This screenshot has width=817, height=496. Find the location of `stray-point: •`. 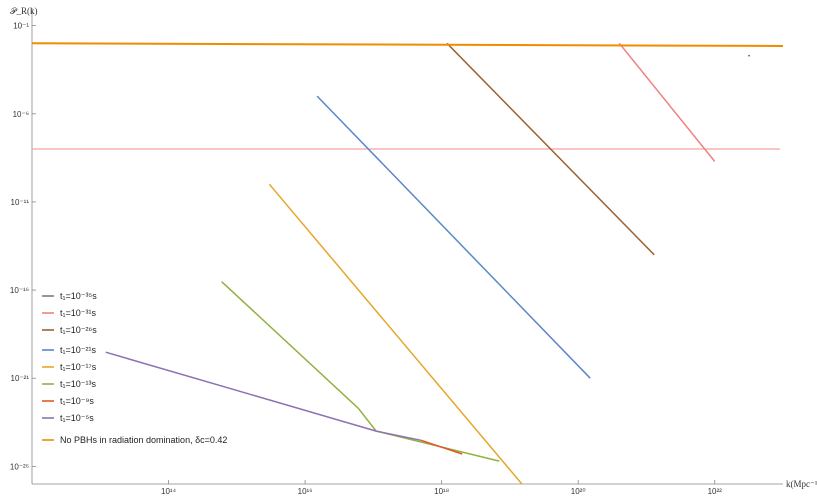

stray-point: • is located at coordinates (749, 57).